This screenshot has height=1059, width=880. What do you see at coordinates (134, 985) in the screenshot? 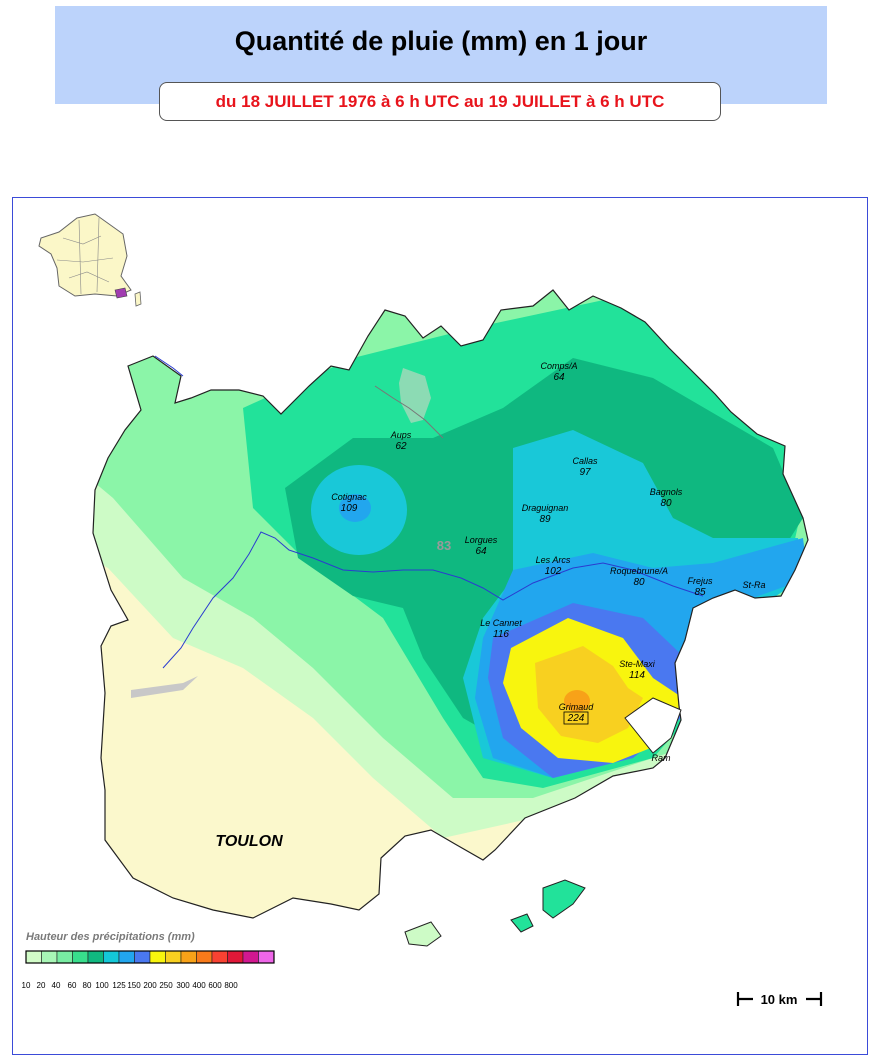
I see `legend-tick-8: 150` at bounding box center [134, 985].